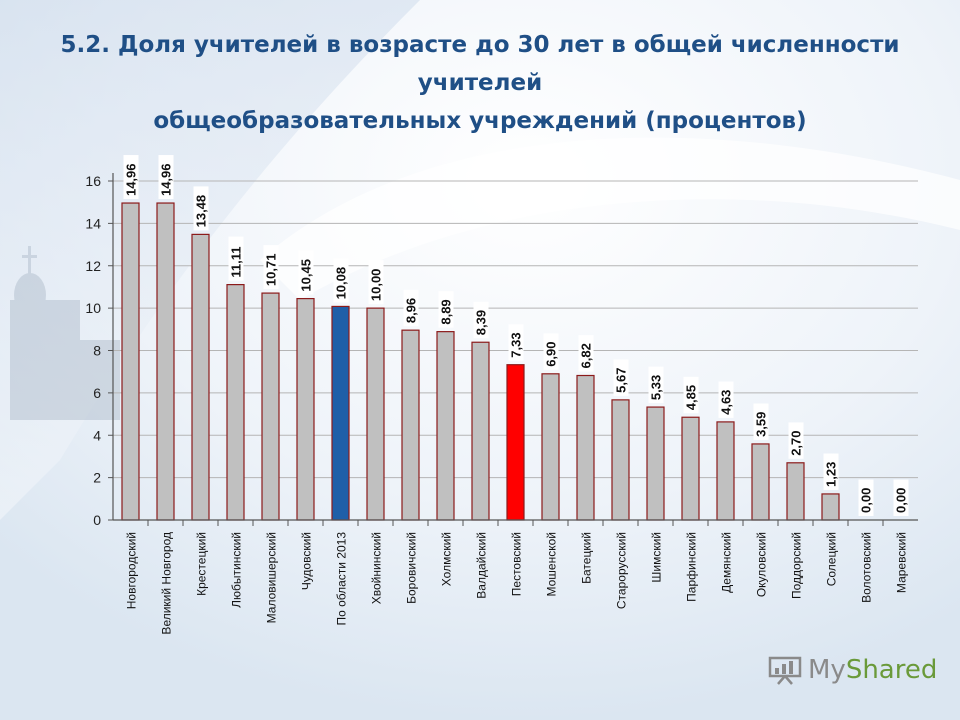 The height and width of the screenshot is (720, 960). I want to click on y-tick-label: 4, so click(97, 435).